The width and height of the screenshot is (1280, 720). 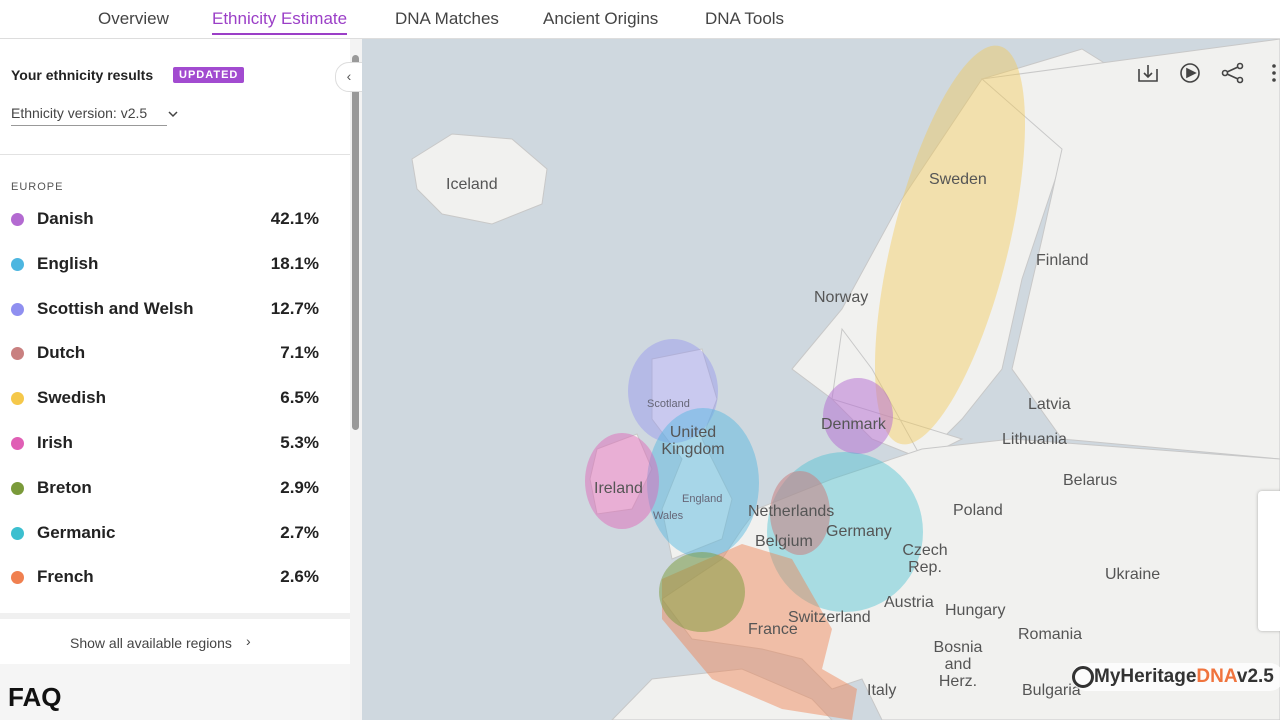 I want to click on badge: UPDATED, so click(x=209, y=75).